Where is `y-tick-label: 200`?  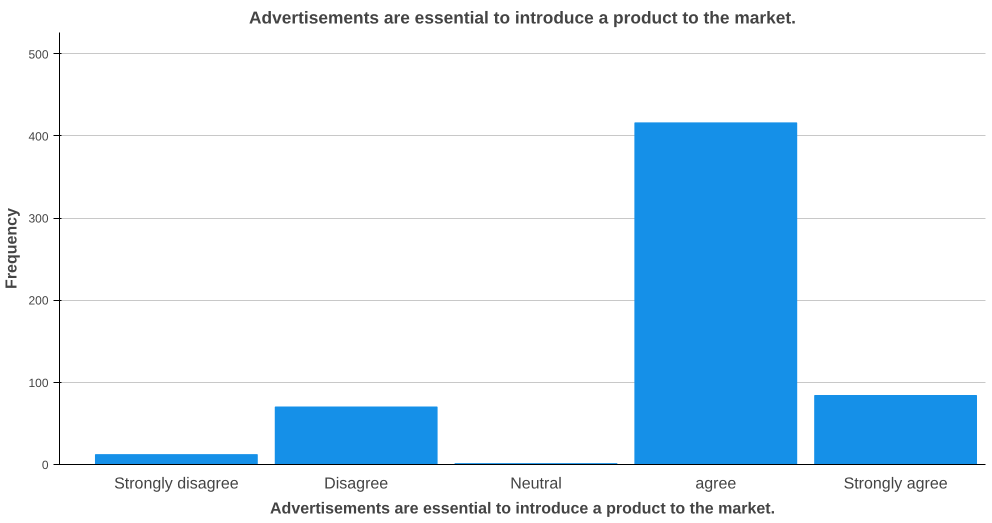 y-tick-label: 200 is located at coordinates (38, 301).